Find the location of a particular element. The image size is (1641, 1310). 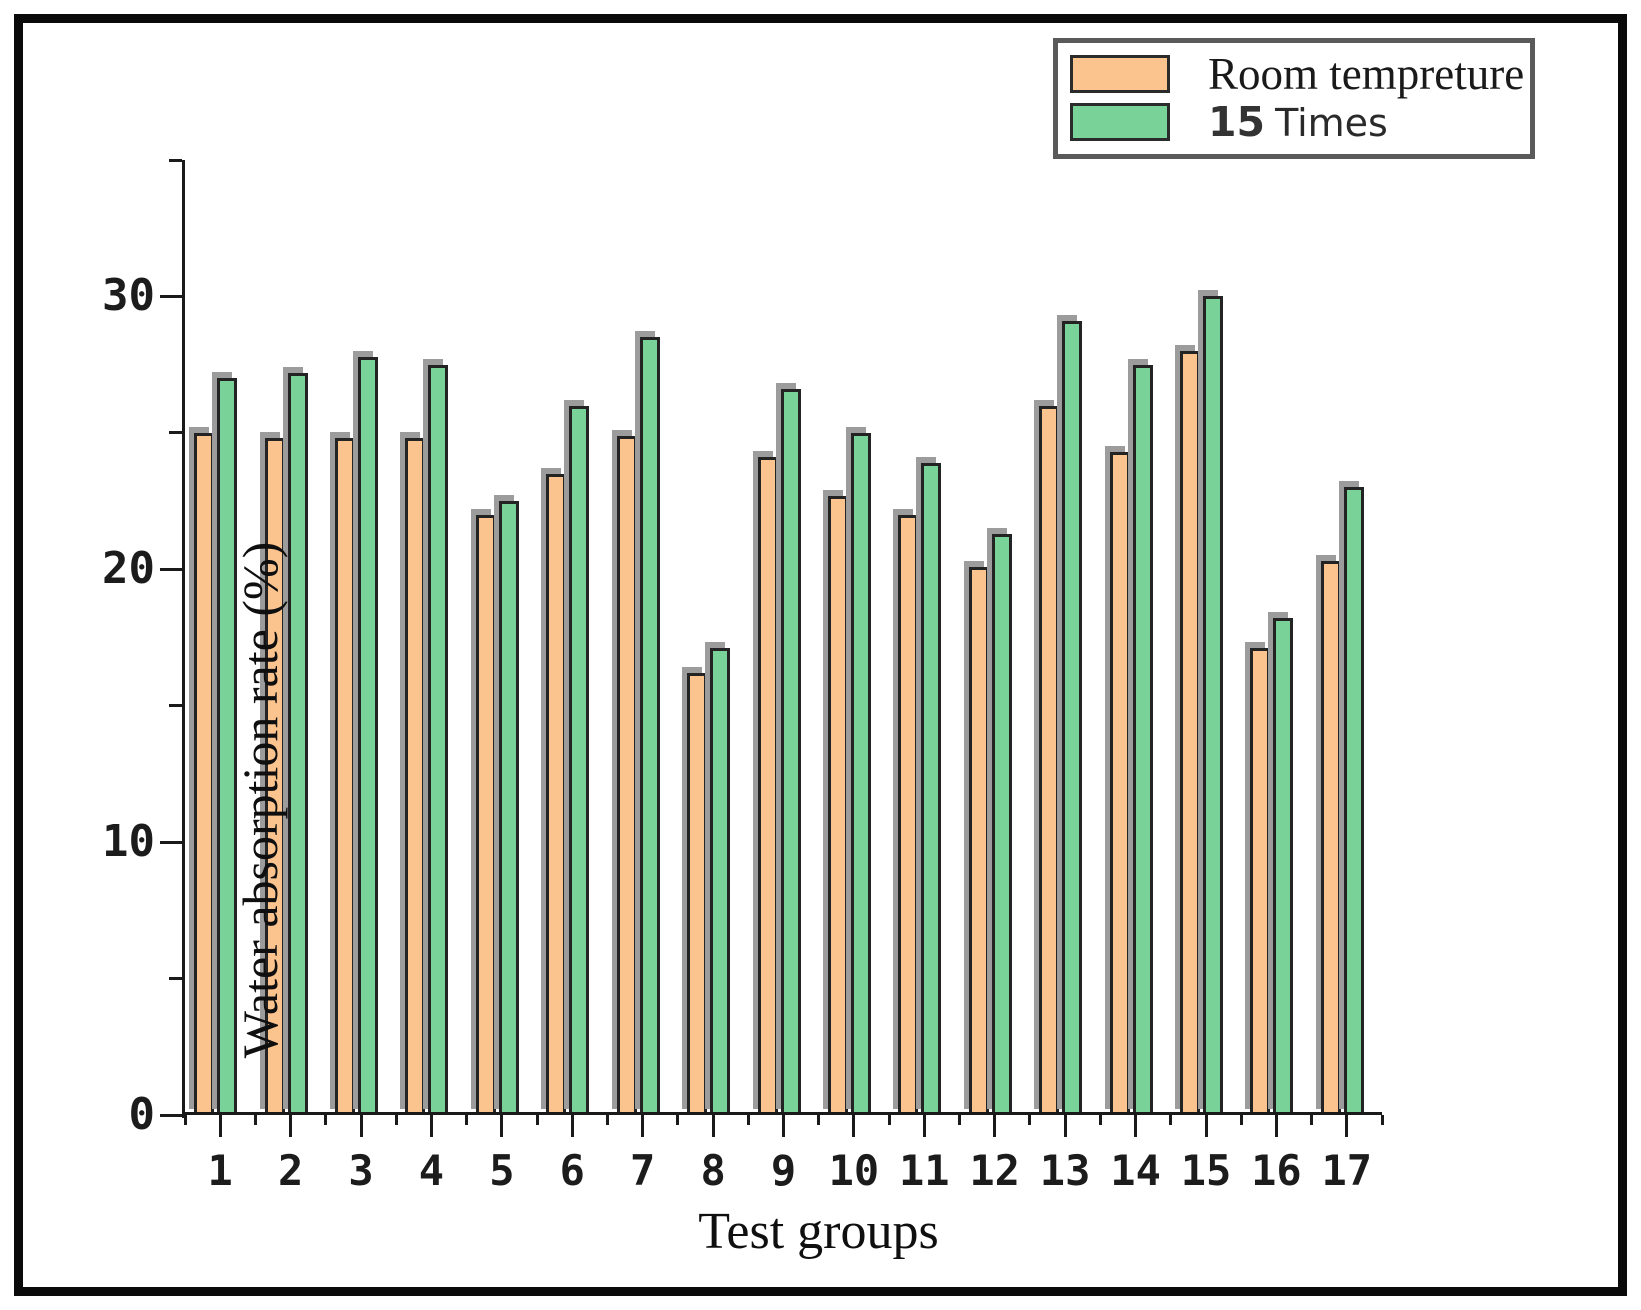

x-tick-label-8: 8 is located at coordinates (713, 1170).